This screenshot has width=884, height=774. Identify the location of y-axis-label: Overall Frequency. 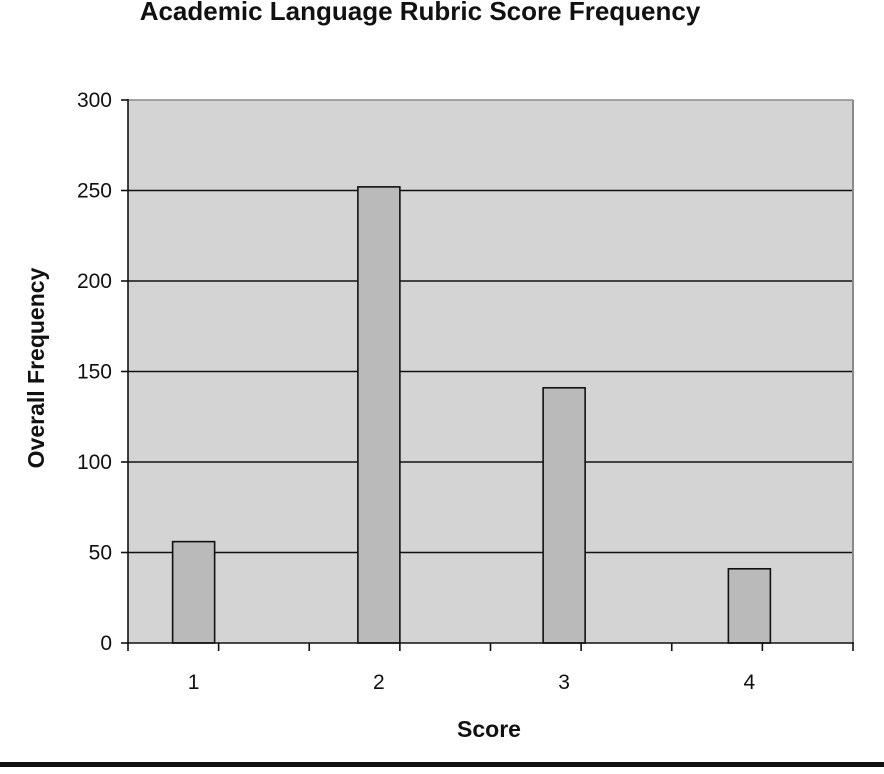
(36, 367).